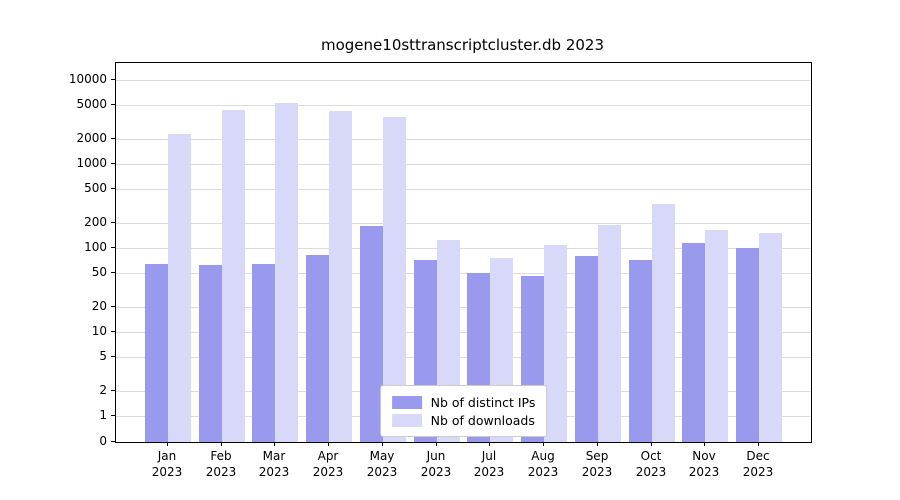 This screenshot has width=900, height=500. Describe the element at coordinates (103, 415) in the screenshot. I see `y-tick-label: 1` at that location.